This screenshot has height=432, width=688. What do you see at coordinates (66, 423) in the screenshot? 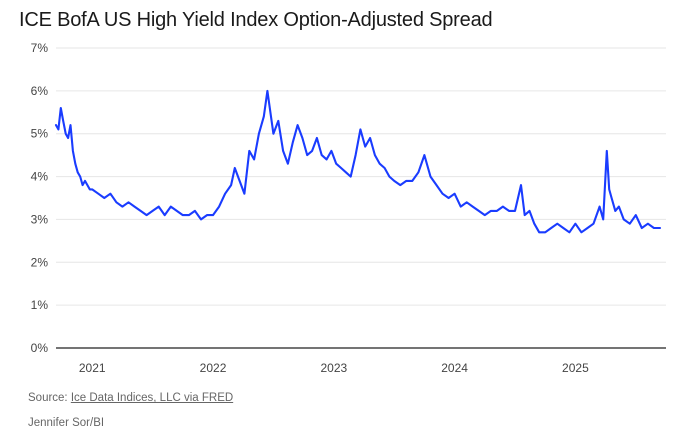
I see `author-credit: Jennifer Sor/BI` at bounding box center [66, 423].